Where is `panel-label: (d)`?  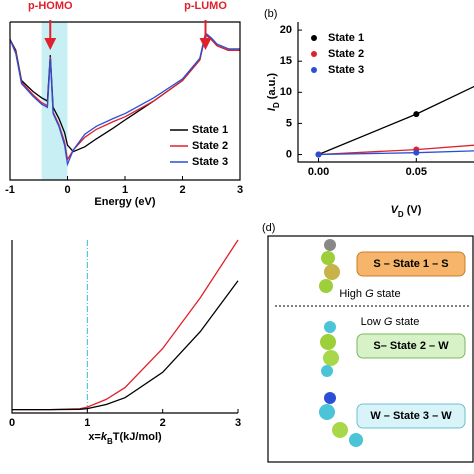
panel-label: (d) is located at coordinates (268, 228).